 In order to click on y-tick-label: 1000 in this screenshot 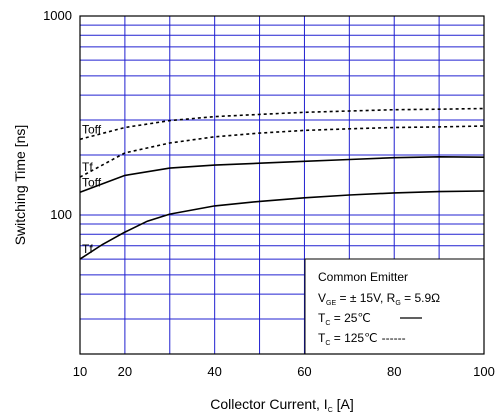, I will do `click(57, 15)`.